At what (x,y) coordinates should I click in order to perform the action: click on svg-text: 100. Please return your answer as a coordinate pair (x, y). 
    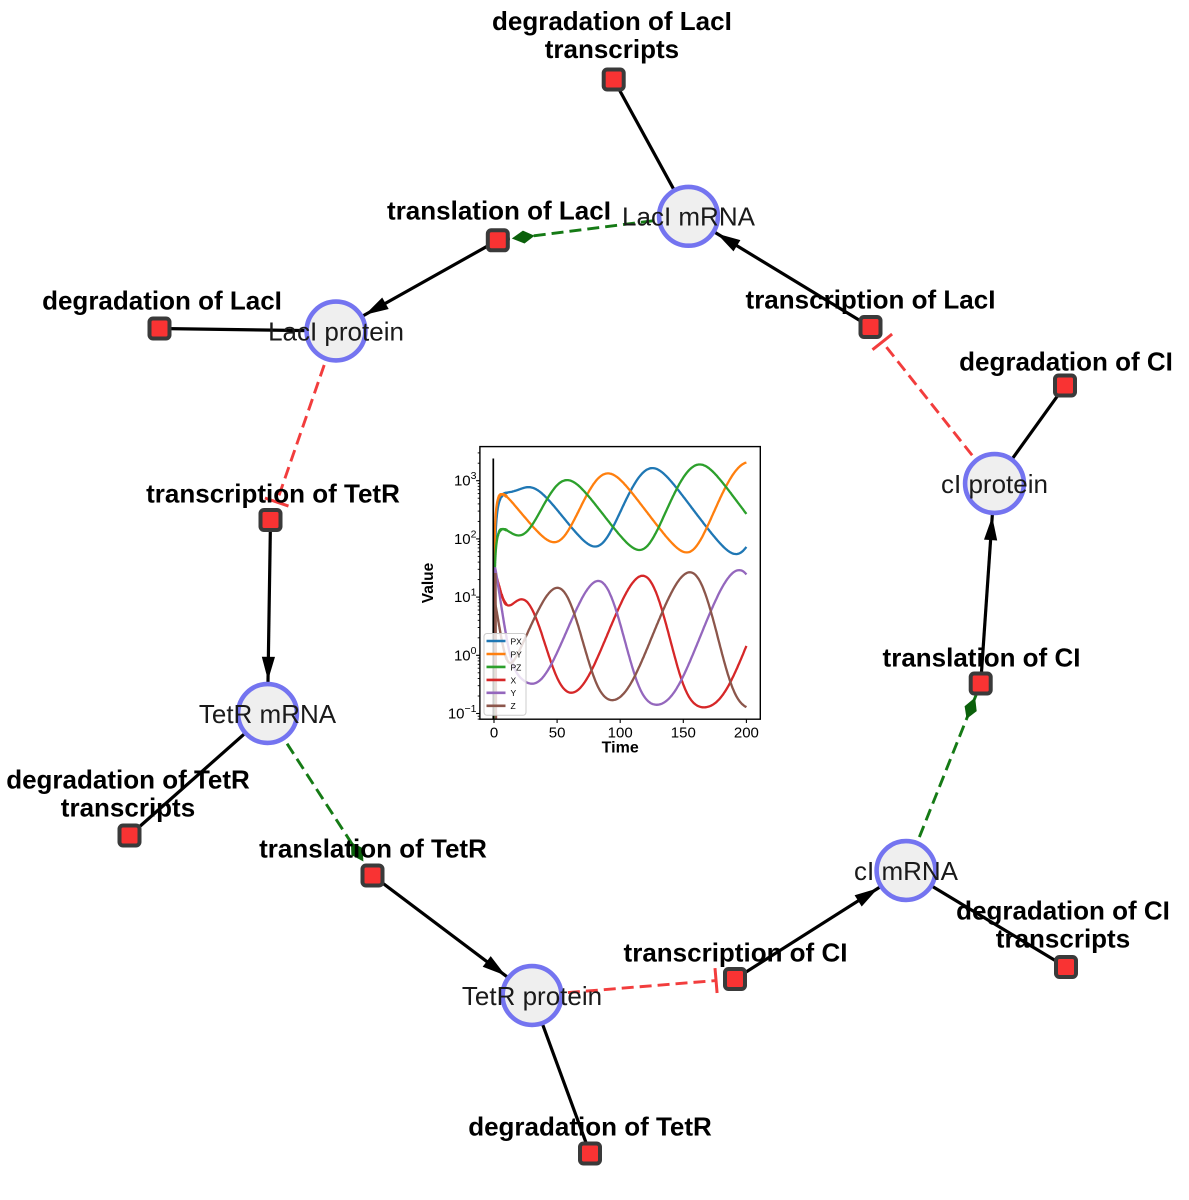
    Looking at the image, I should click on (620, 733).